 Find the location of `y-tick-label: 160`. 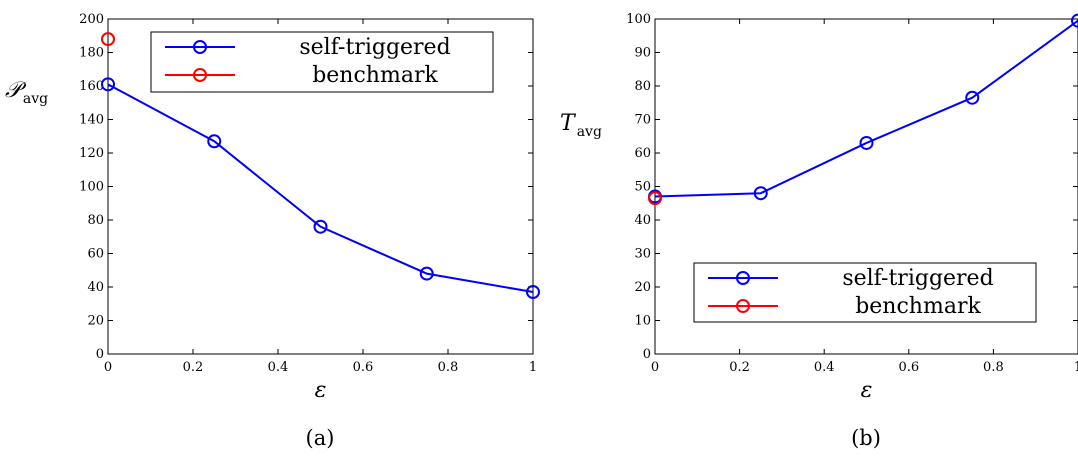

y-tick-label: 160 is located at coordinates (91, 86).